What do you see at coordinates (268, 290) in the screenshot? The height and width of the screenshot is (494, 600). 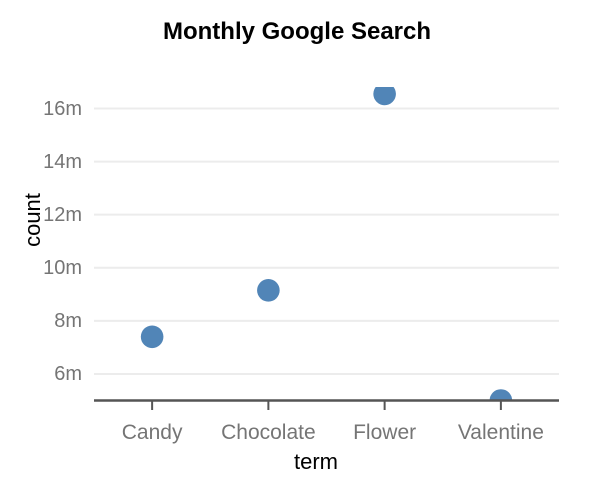 I see `point-chocolate` at bounding box center [268, 290].